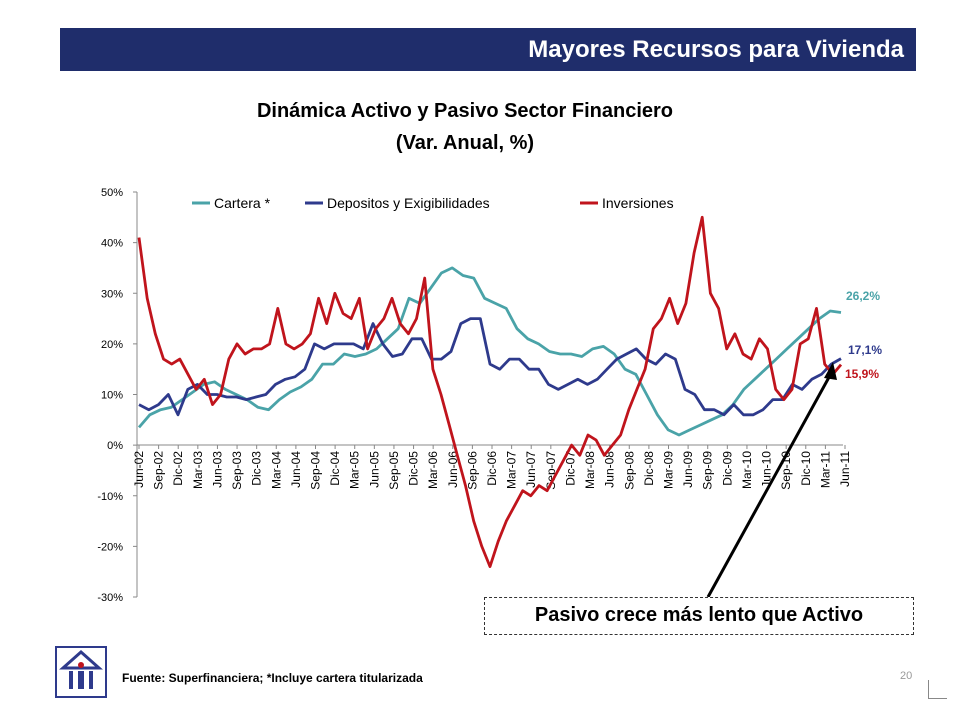 This screenshot has width=960, height=720. What do you see at coordinates (862, 374) in the screenshot?
I see `series-end-label: 15,9%` at bounding box center [862, 374].